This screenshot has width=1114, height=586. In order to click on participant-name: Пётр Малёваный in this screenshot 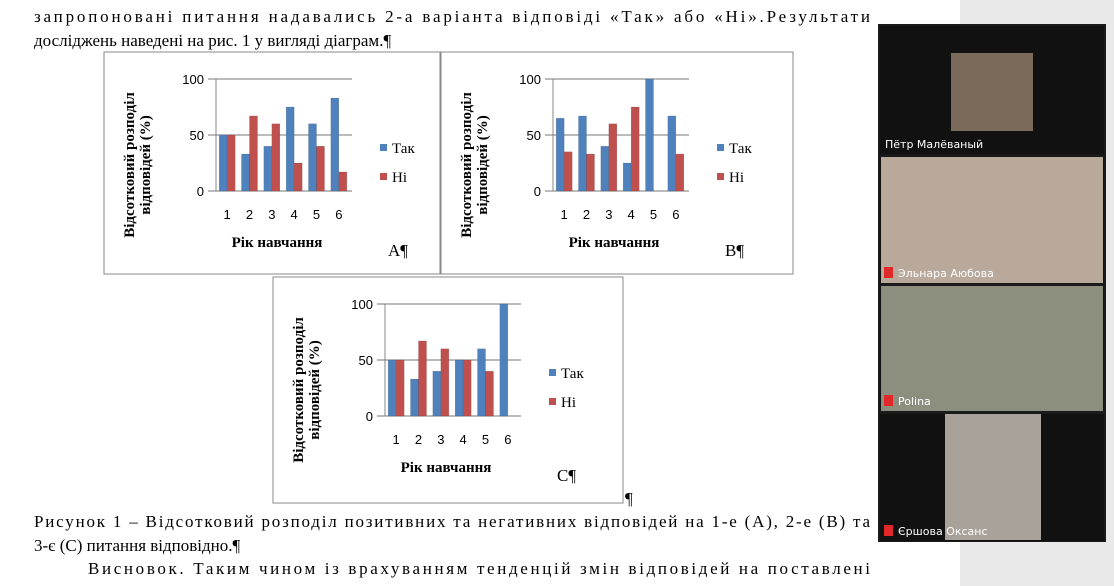, I will do `click(934, 144)`.